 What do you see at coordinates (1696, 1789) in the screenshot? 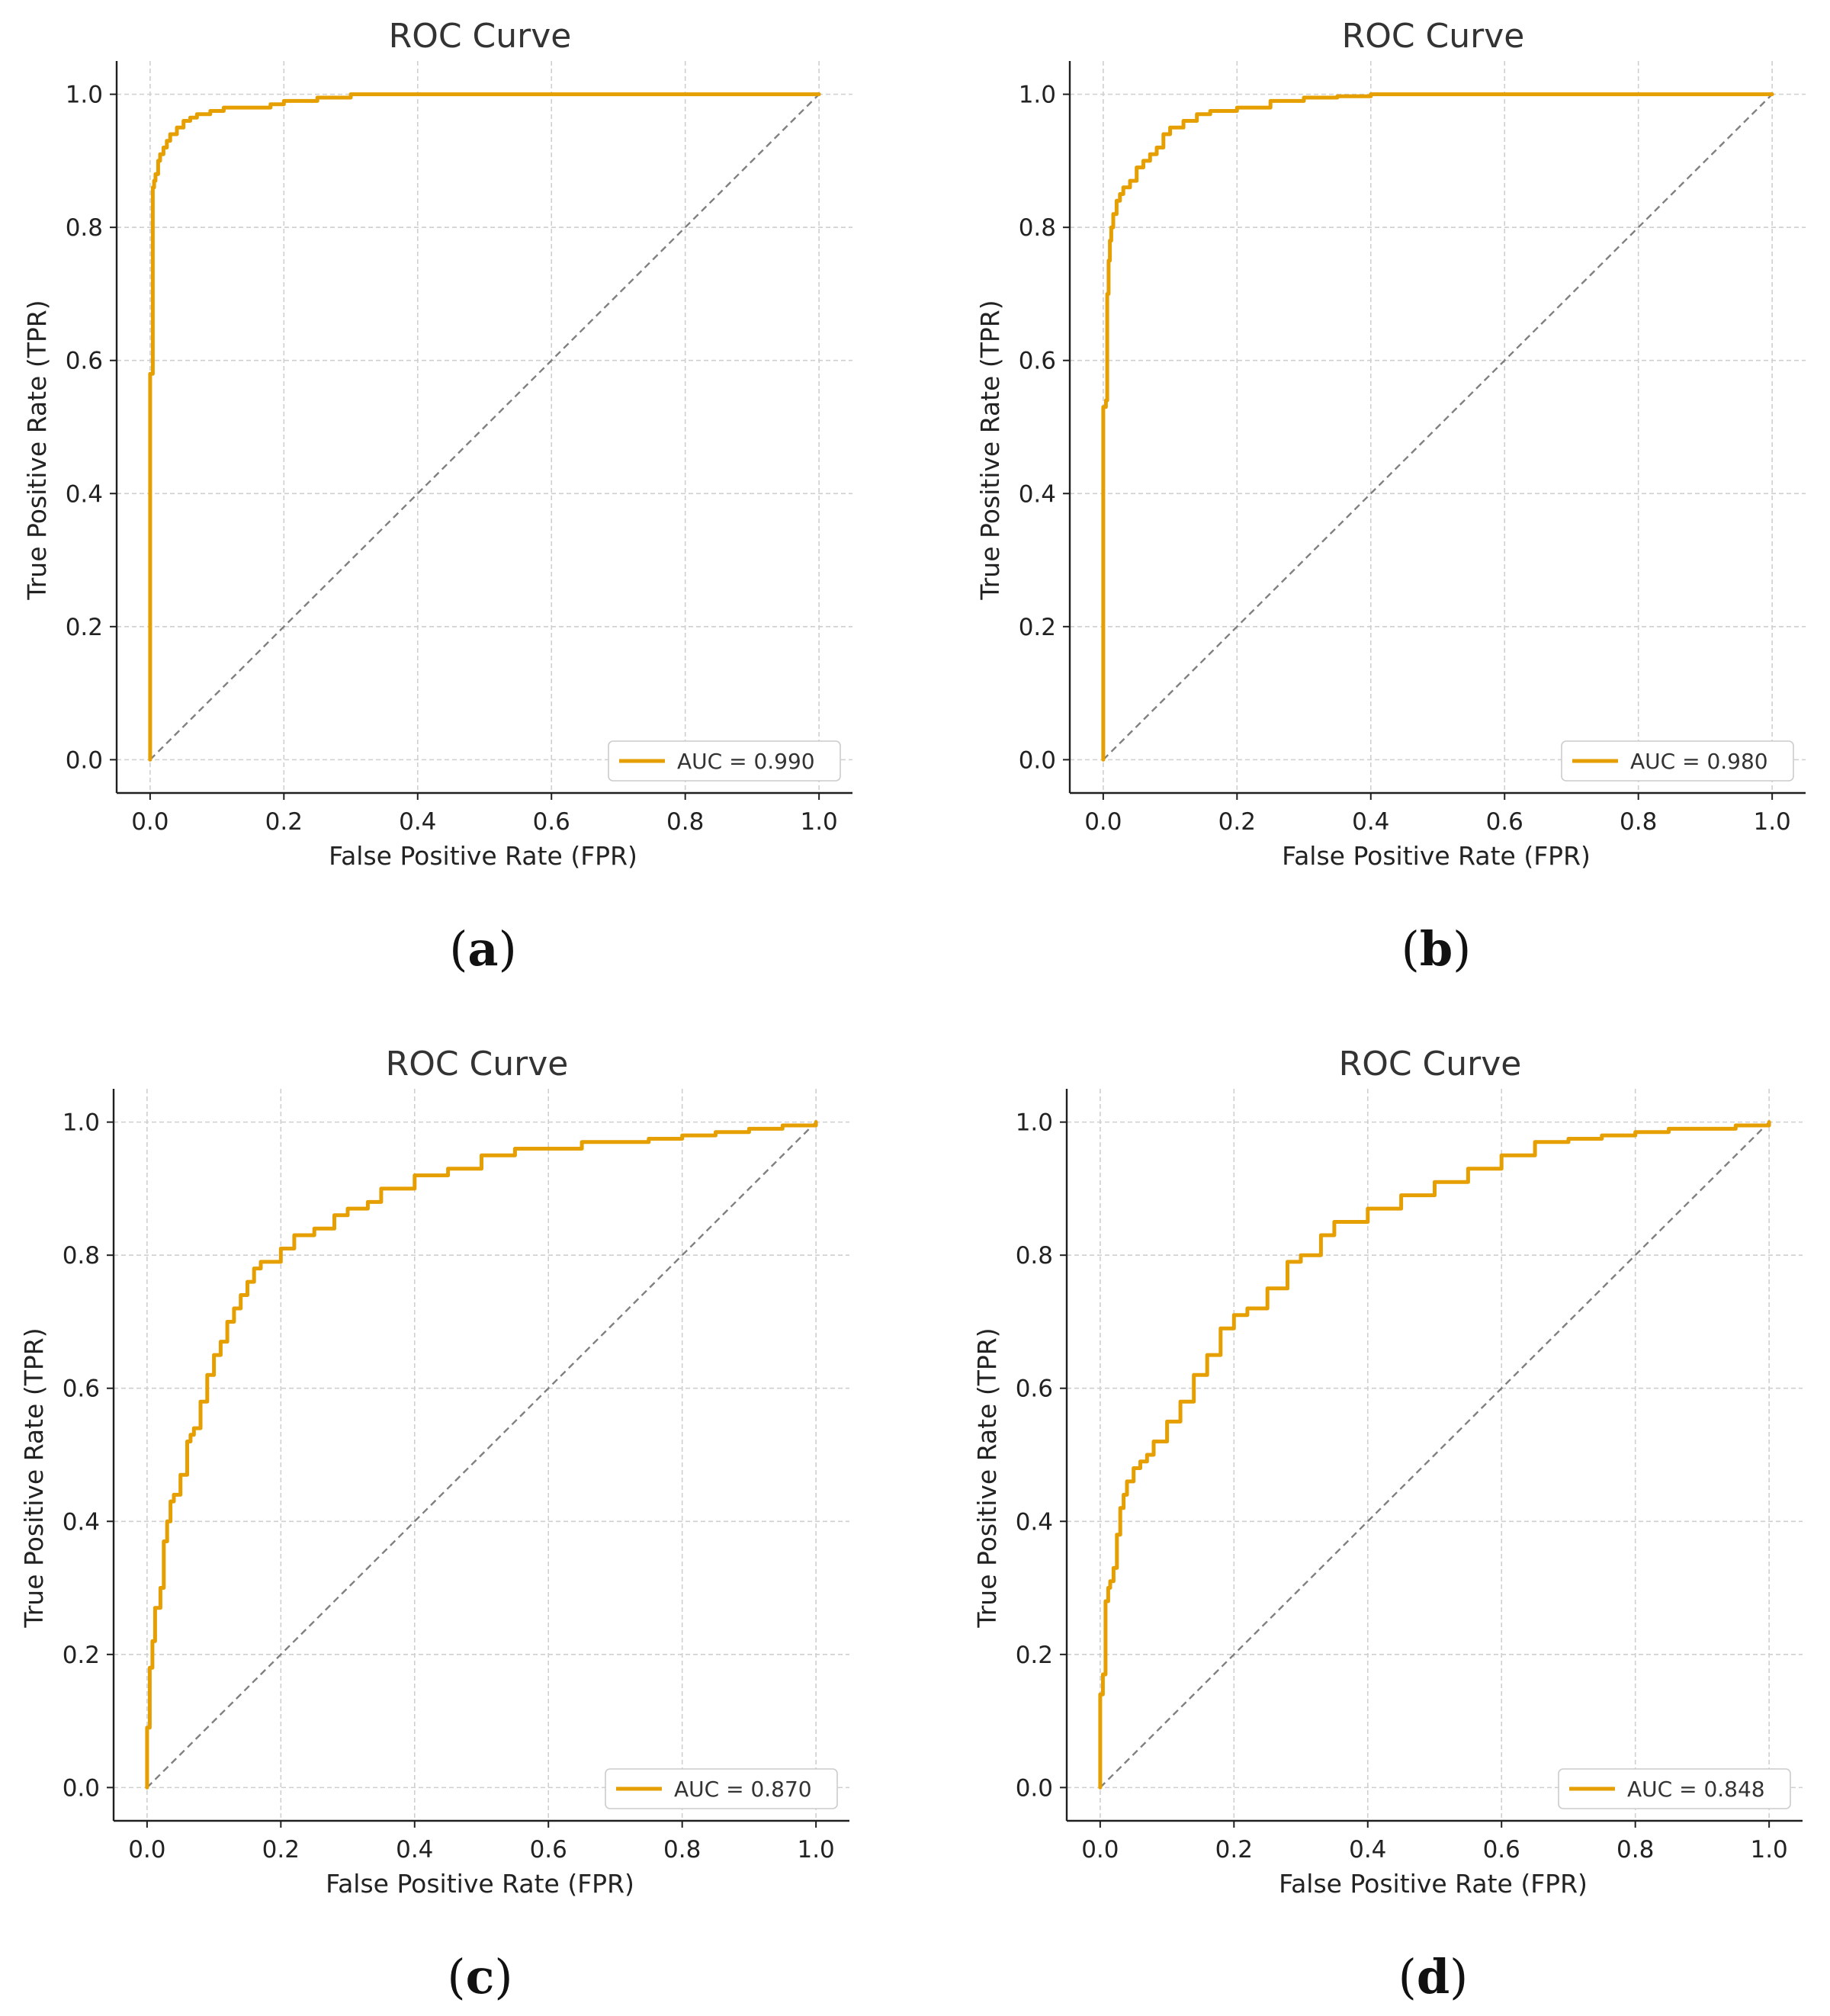
I see `legend-label: AUC = 0.848` at bounding box center [1696, 1789].